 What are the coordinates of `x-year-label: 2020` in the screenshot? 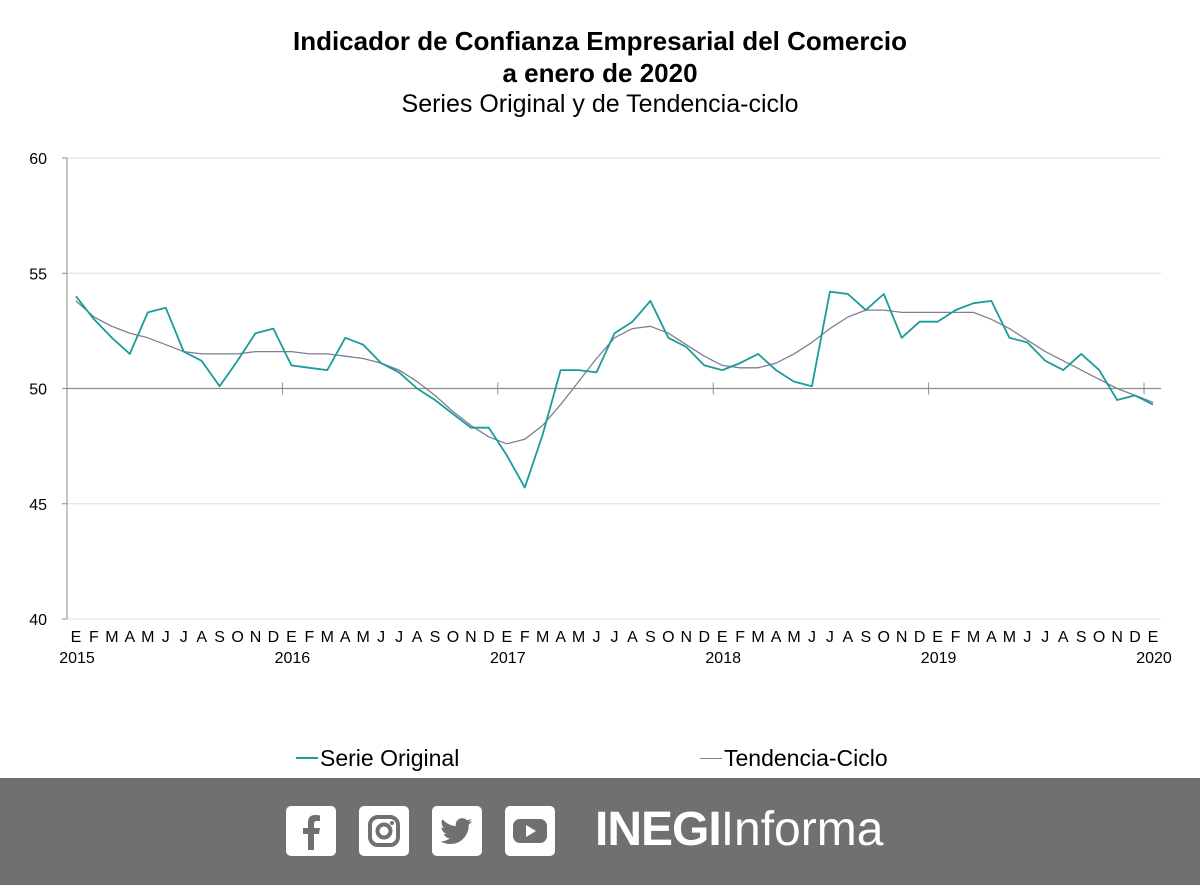 It's located at (1154, 658).